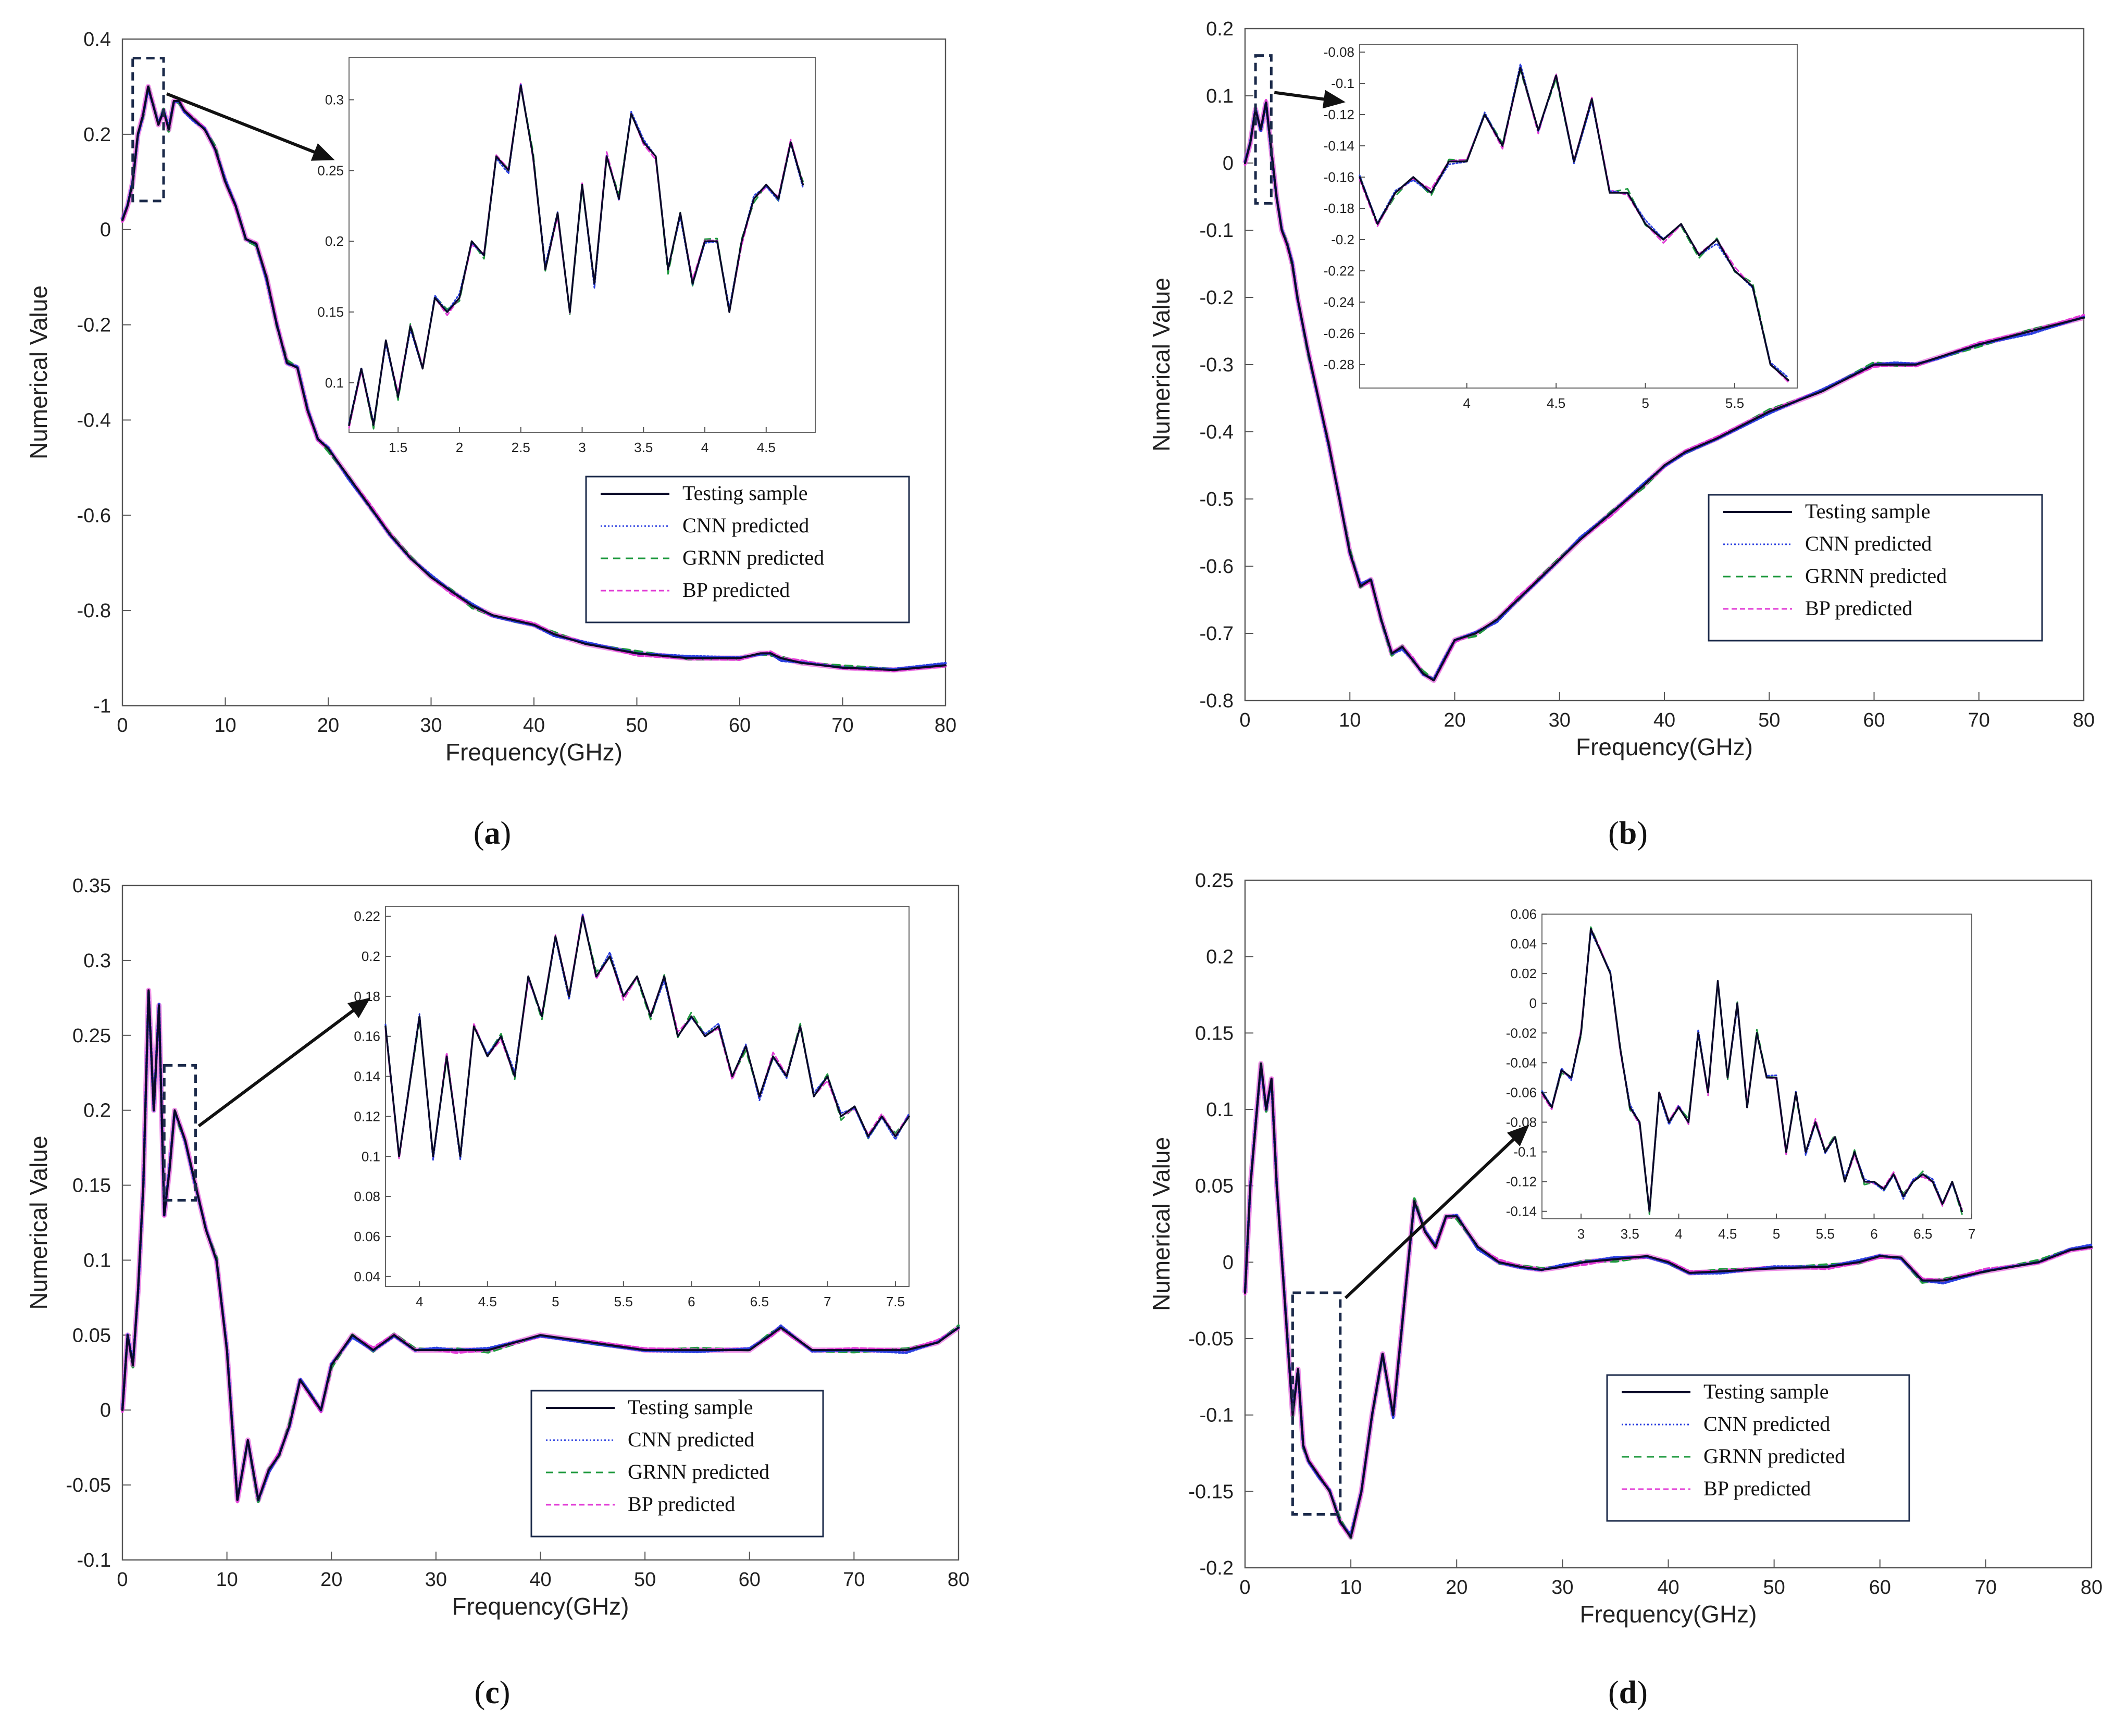 This screenshot has width=2115, height=1736. What do you see at coordinates (492, 1692) in the screenshot?
I see `panel-c-caption-letter: c` at bounding box center [492, 1692].